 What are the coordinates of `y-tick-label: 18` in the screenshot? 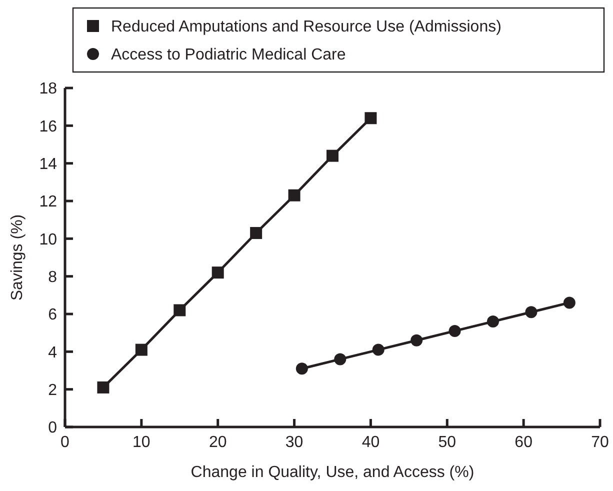 It's located at (48, 89).